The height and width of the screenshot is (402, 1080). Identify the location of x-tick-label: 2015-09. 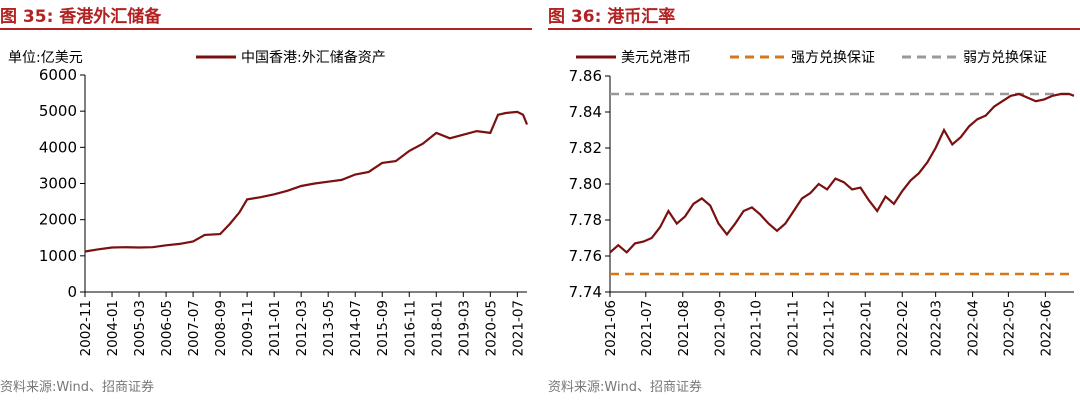
(383, 328).